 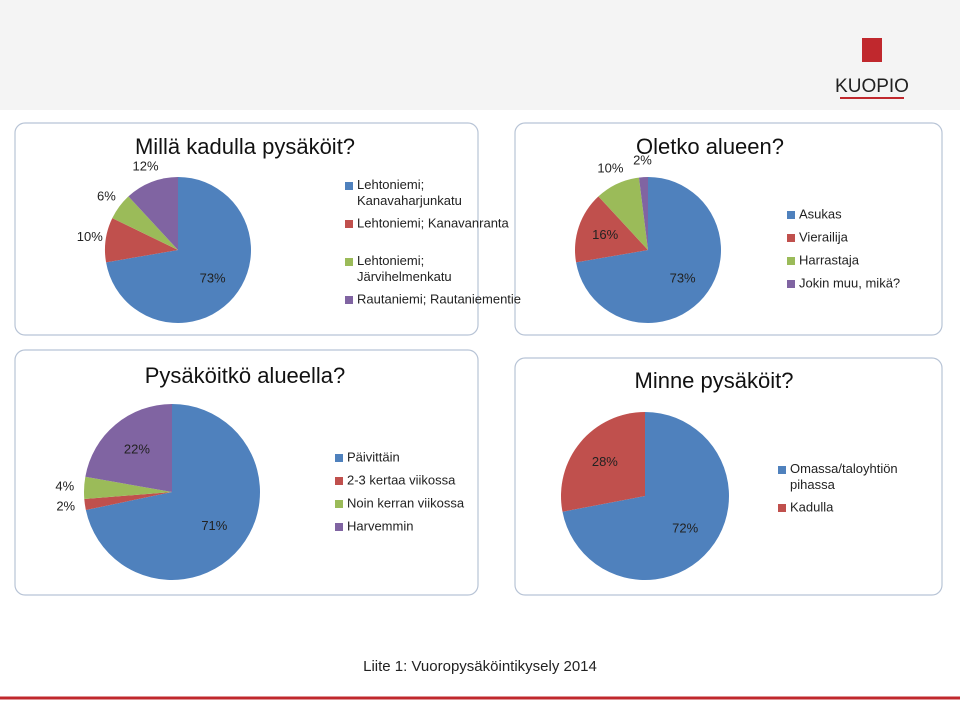 I want to click on legend-label: Lehtoniemi; Järvihelmenkatu, so click(x=404, y=268).